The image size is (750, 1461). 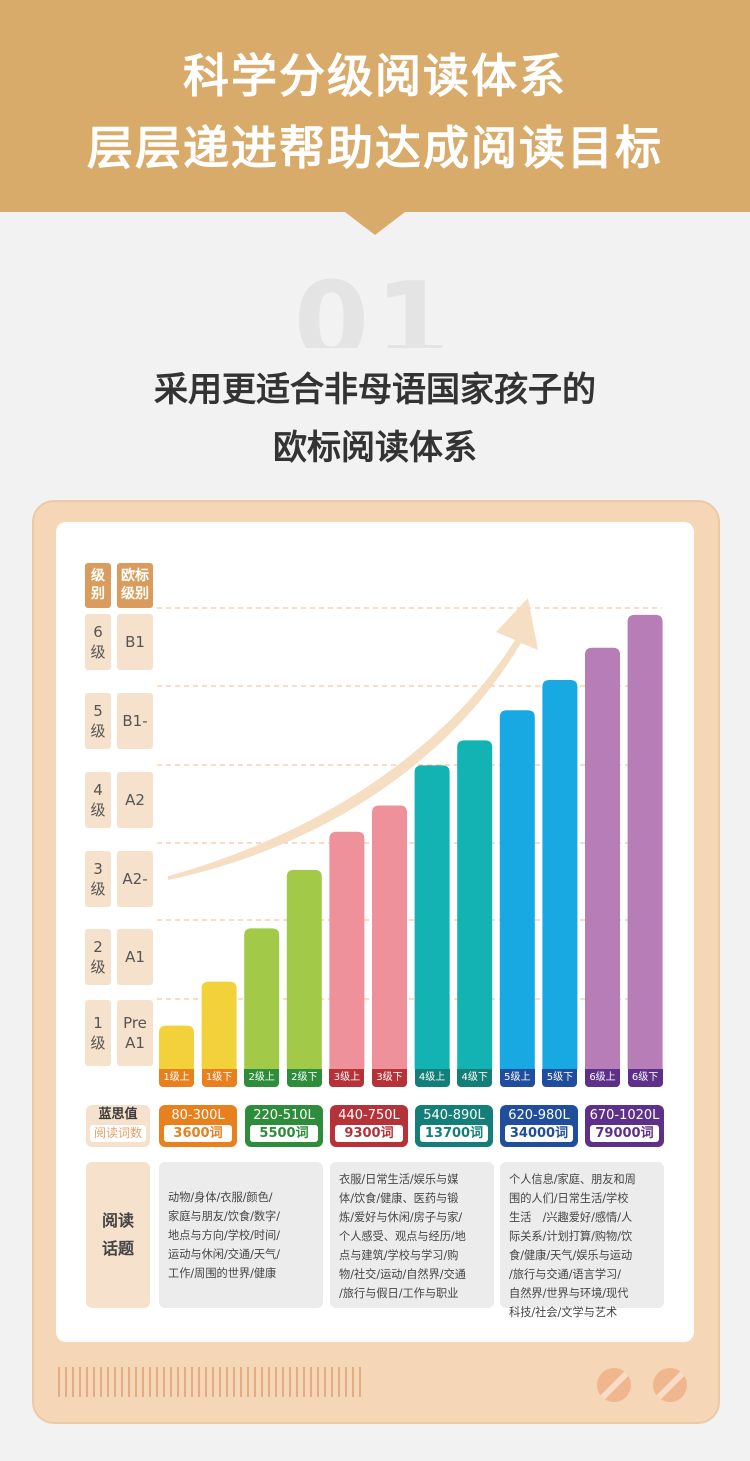 I want to click on lexile-range: 80-300L, so click(x=198, y=1115).